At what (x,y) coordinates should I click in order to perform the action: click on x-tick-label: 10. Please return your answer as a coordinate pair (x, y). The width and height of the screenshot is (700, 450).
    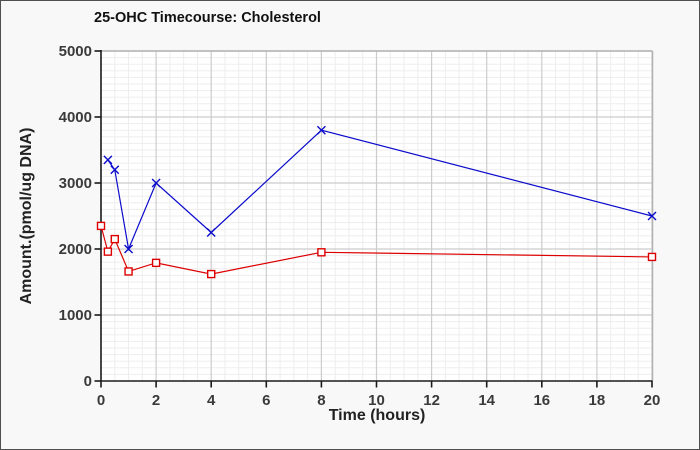
    Looking at the image, I should click on (376, 400).